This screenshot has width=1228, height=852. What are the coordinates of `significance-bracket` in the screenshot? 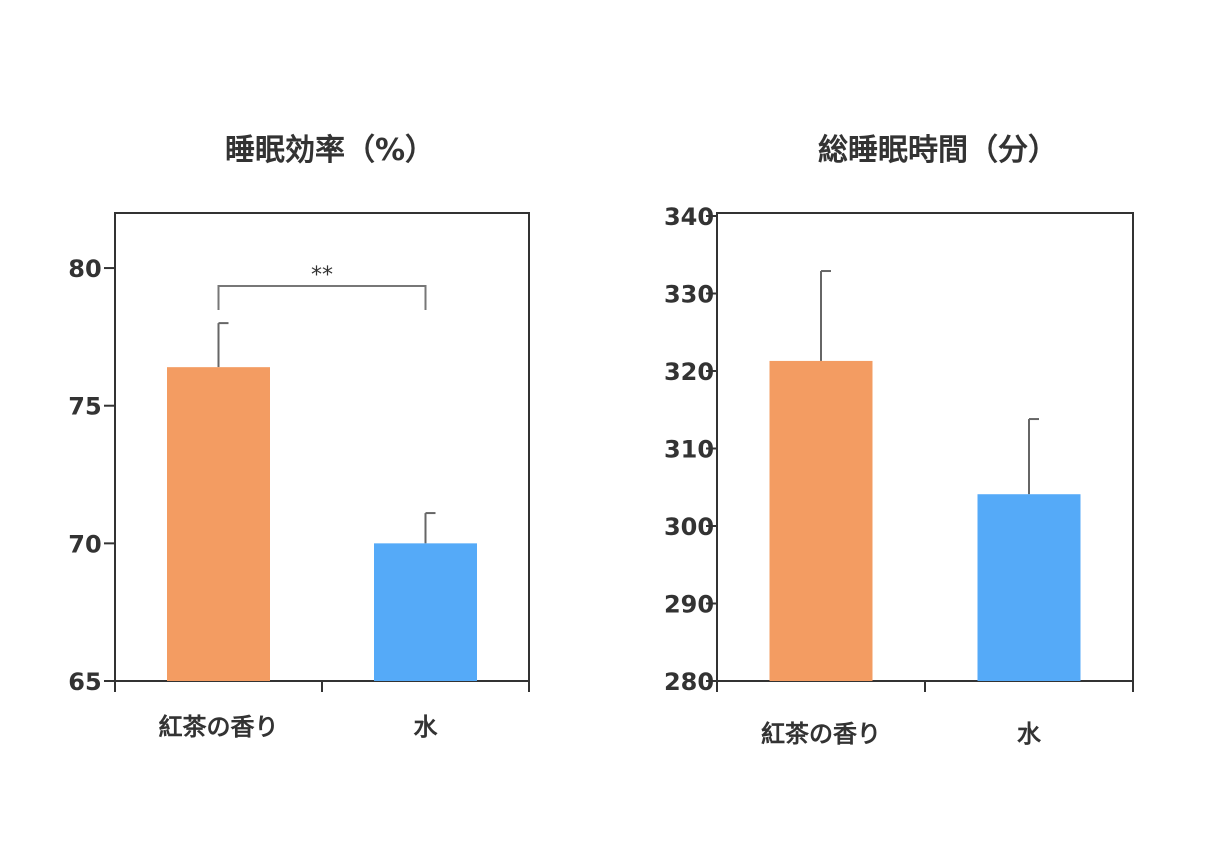 It's located at (322, 297).